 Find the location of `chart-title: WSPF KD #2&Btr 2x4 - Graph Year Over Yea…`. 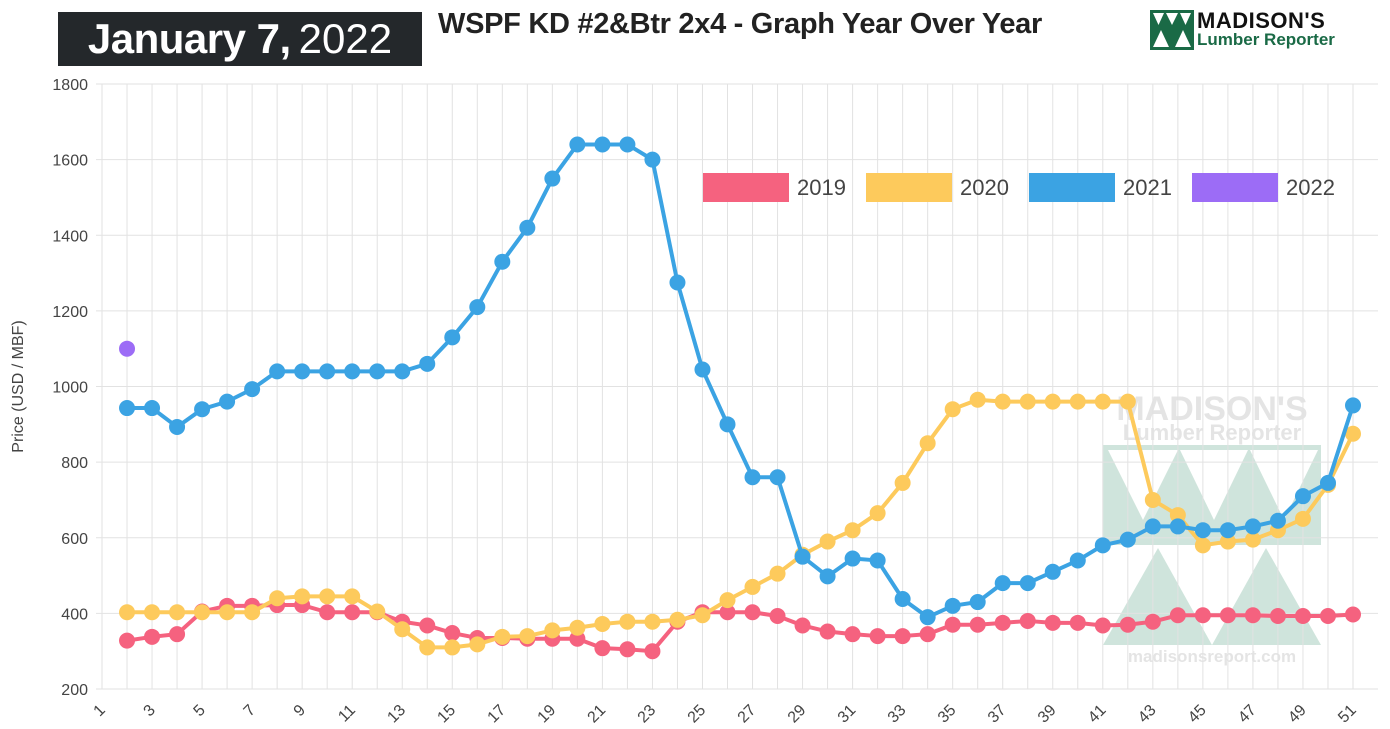

chart-title: WSPF KD #2&Btr 2x4 - Graph Year Over Yea… is located at coordinates (740, 24).